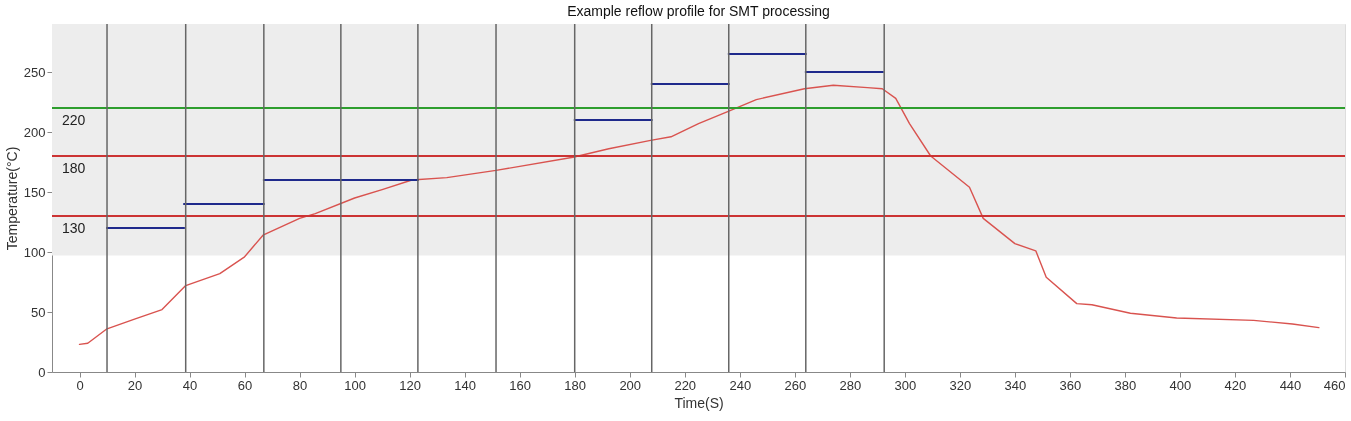  I want to click on x-tick-label: 340, so click(1015, 385).